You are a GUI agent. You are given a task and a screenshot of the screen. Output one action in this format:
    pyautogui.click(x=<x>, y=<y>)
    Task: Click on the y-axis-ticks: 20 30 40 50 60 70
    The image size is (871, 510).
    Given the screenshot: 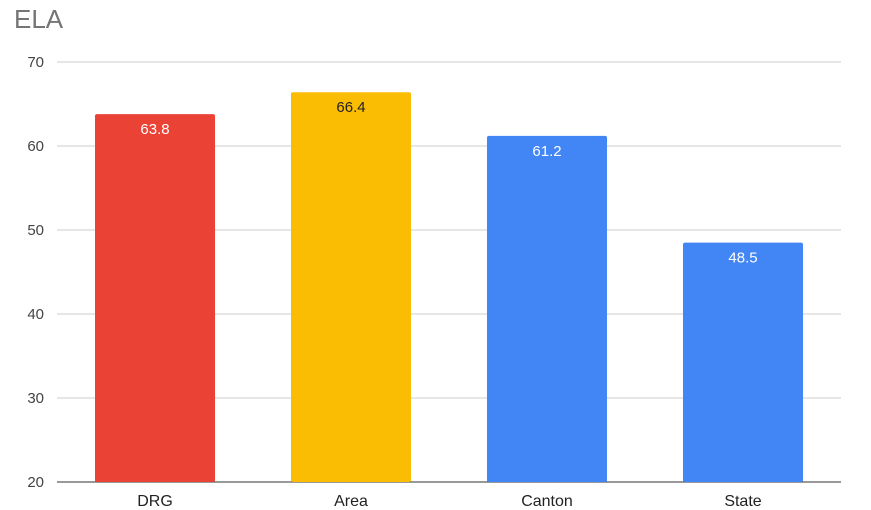 What is the action you would take?
    pyautogui.click(x=35, y=272)
    